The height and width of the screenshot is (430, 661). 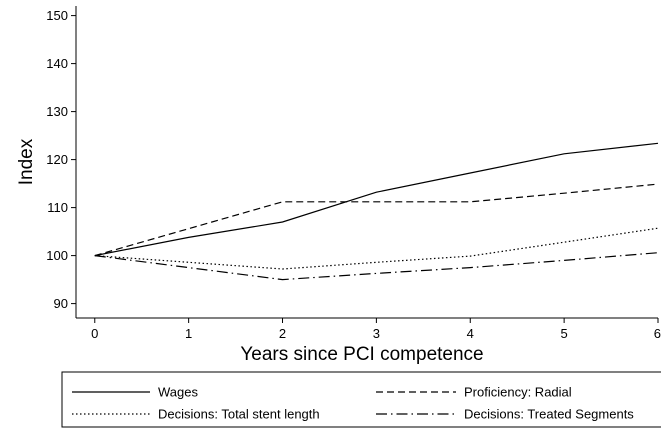 I want to click on y-tick-label: 140, so click(x=57, y=63).